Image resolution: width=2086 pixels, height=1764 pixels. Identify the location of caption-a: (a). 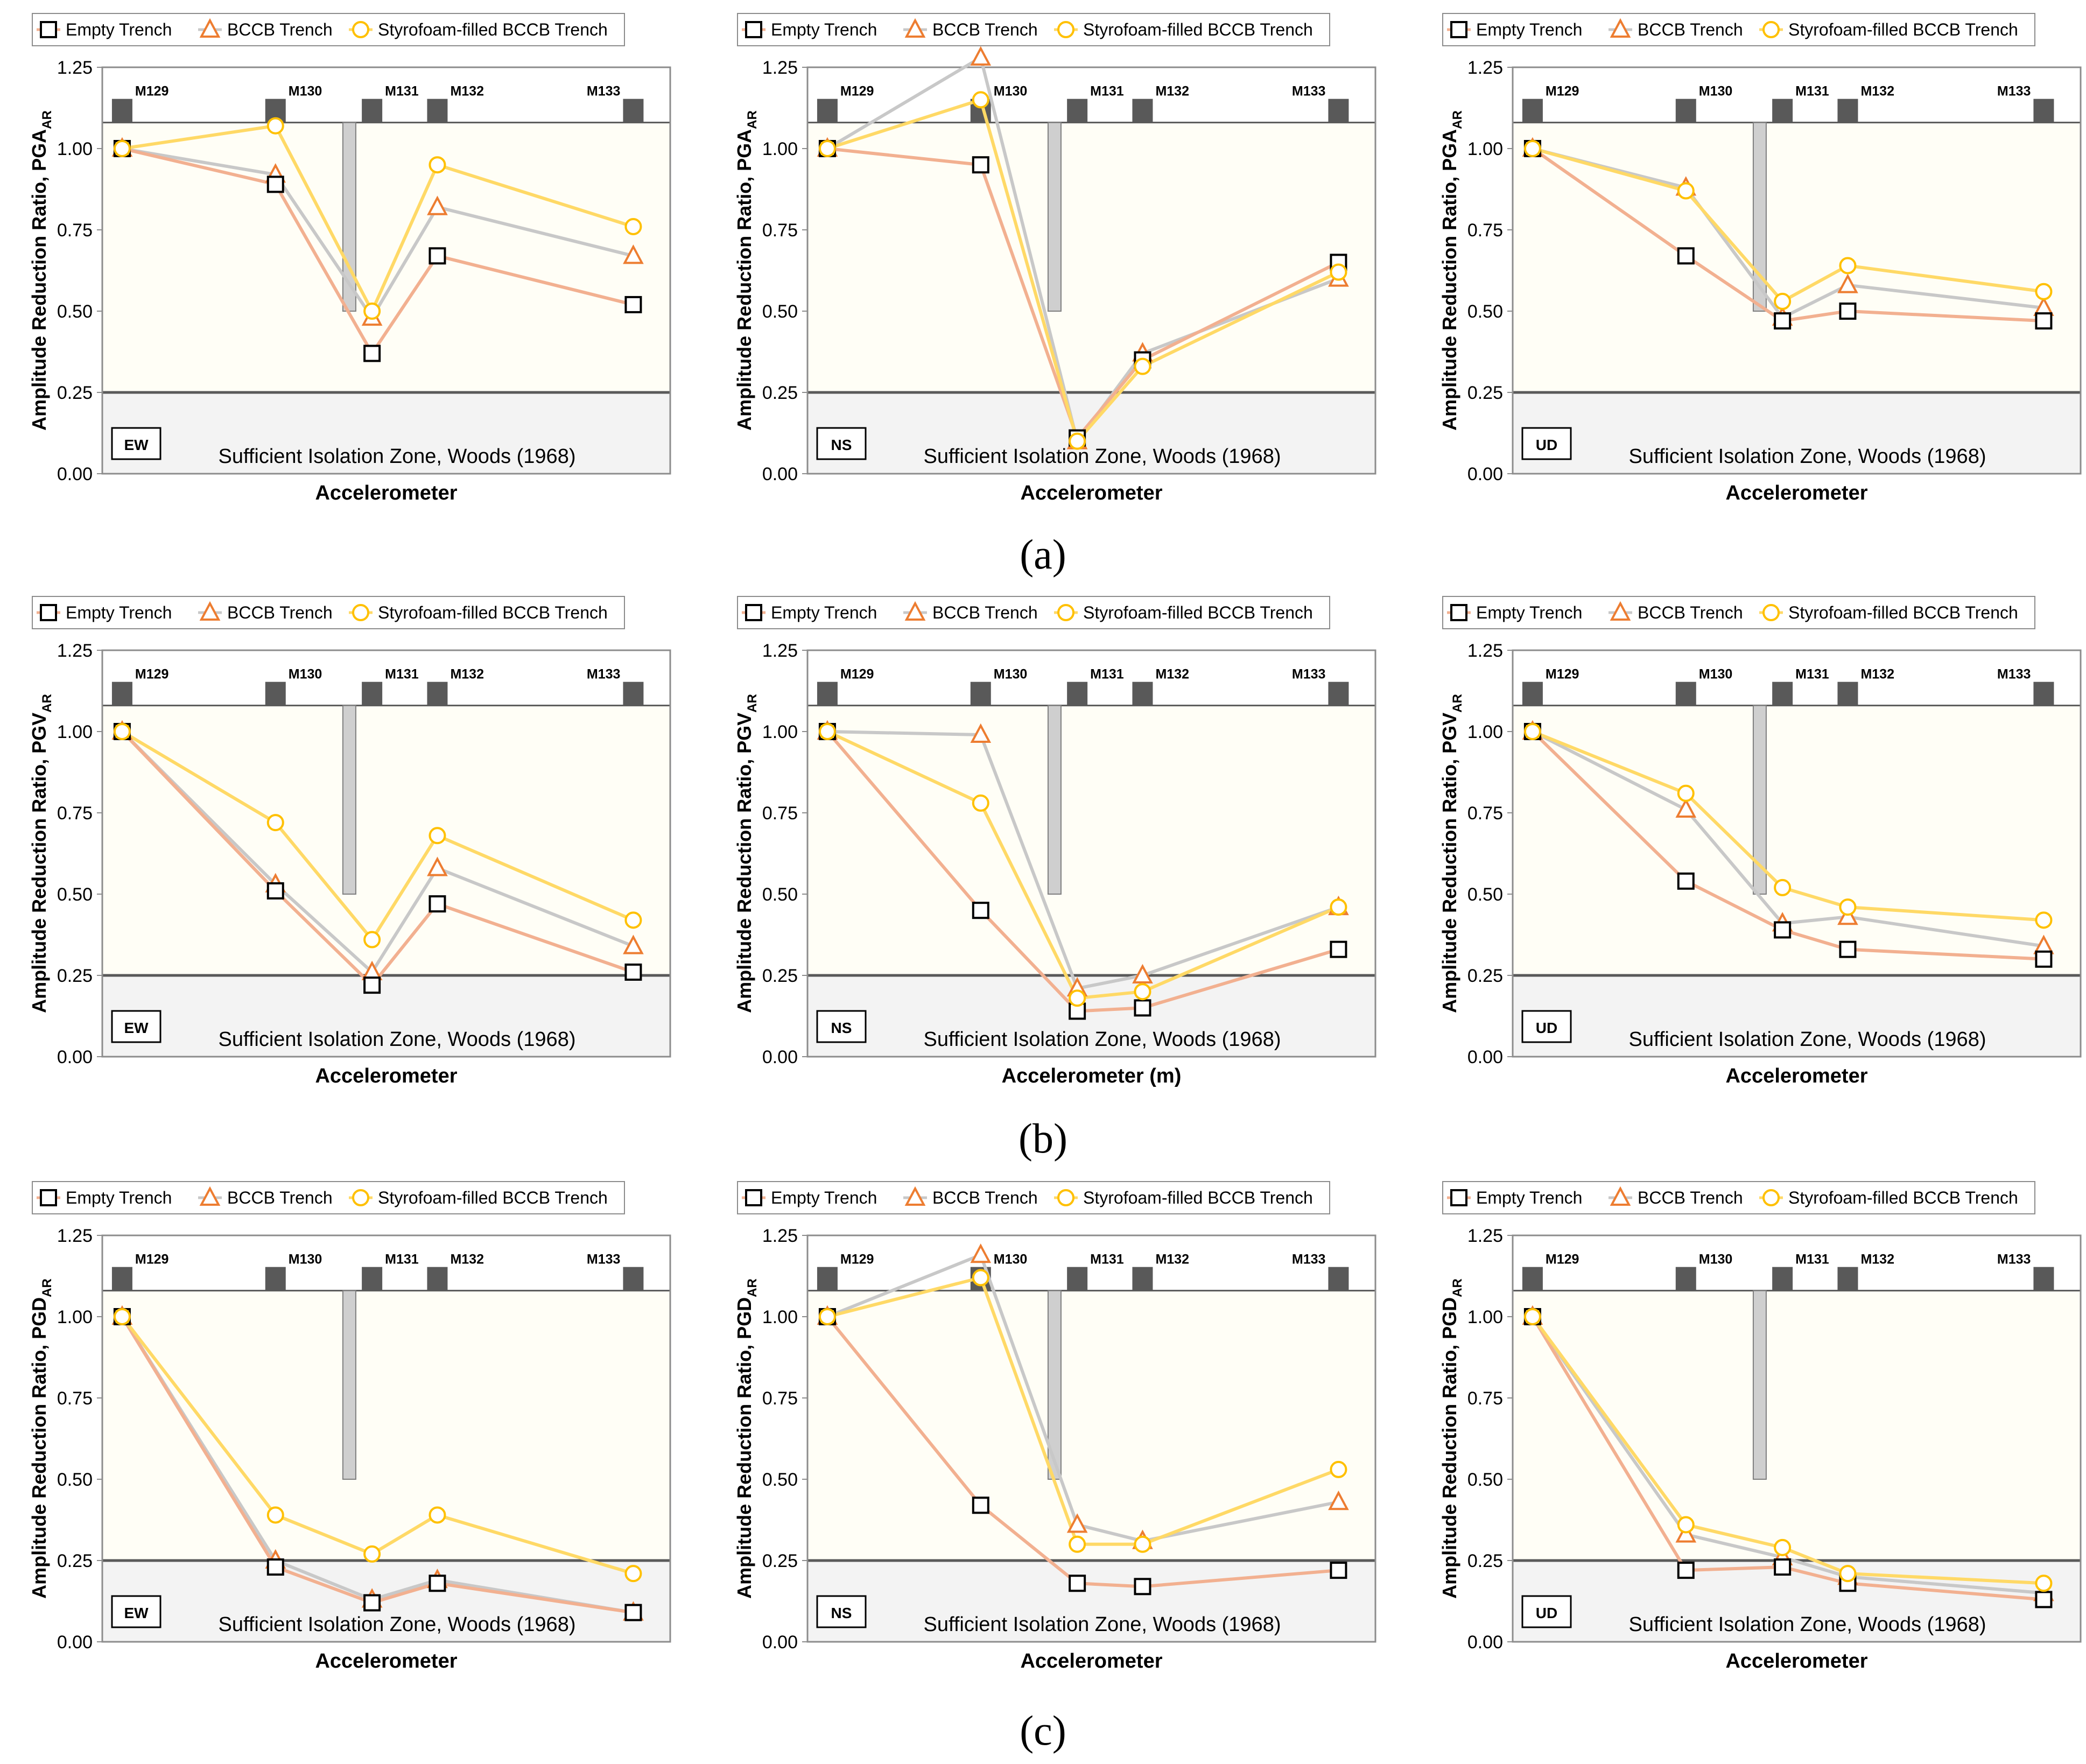
(1043, 554).